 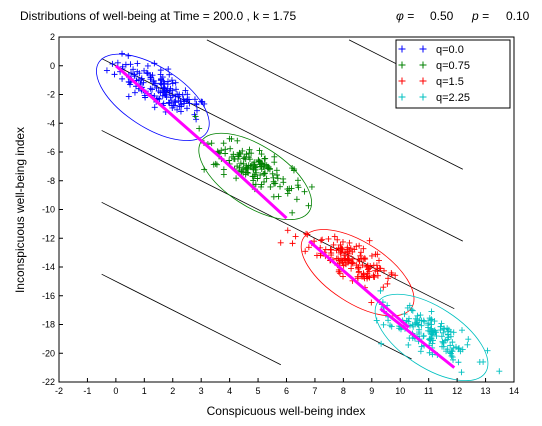 What do you see at coordinates (457, 391) in the screenshot?
I see `x-tick-label: 12` at bounding box center [457, 391].